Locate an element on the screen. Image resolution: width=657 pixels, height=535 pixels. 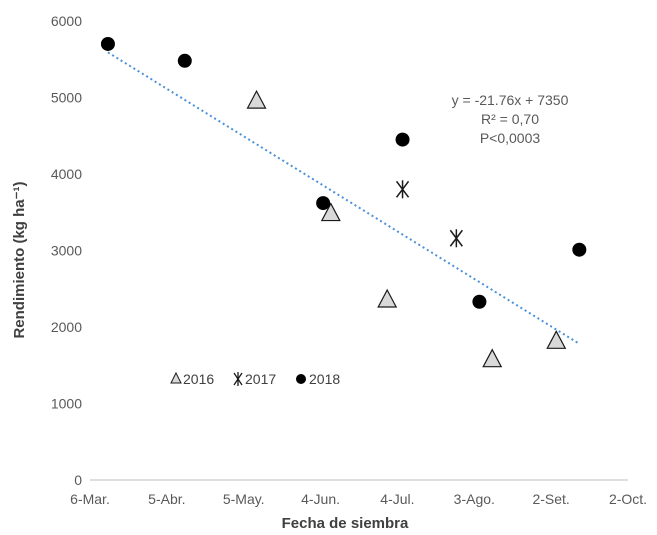
y-tick-labels: 0 1000 2000 3000 4000 5000 6000 is located at coordinates (66, 250).